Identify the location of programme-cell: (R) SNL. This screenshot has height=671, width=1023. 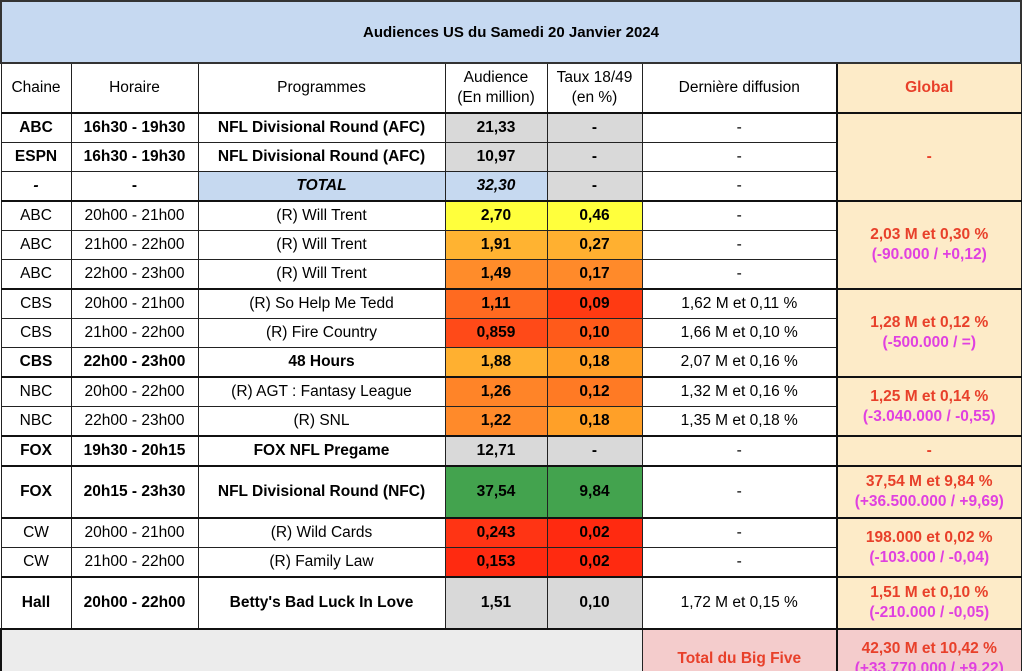
(321, 421).